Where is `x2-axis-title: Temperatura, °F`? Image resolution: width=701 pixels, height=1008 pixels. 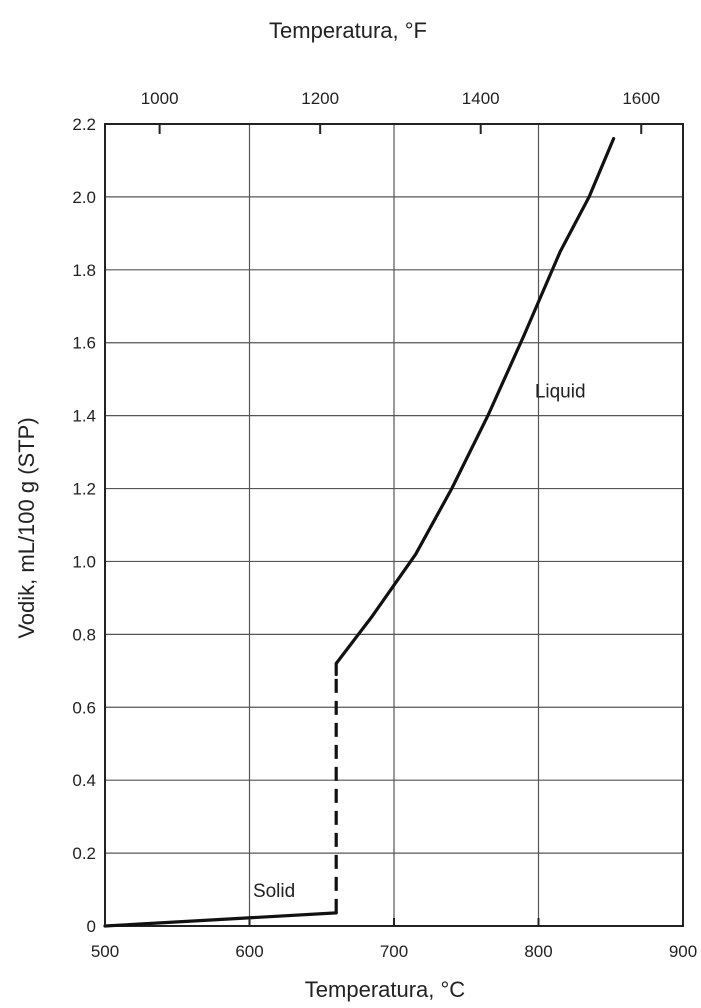
x2-axis-title: Temperatura, °F is located at coordinates (348, 30).